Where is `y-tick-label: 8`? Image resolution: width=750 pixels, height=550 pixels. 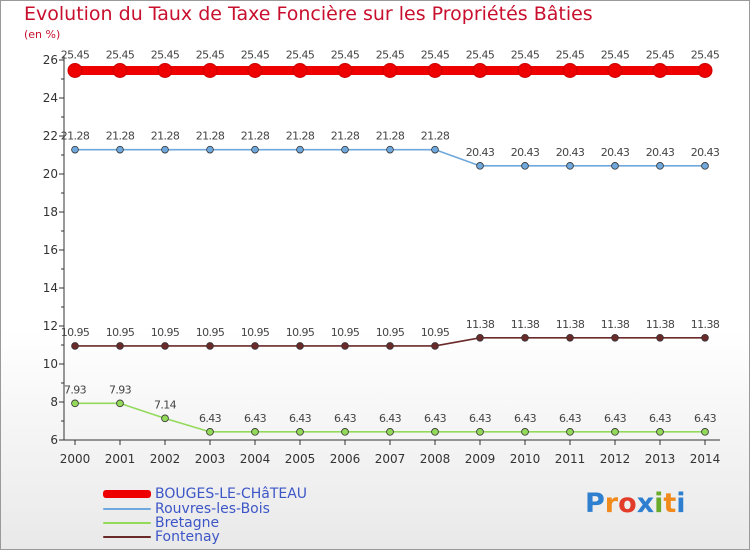
y-tick-label: 8 is located at coordinates (54, 402).